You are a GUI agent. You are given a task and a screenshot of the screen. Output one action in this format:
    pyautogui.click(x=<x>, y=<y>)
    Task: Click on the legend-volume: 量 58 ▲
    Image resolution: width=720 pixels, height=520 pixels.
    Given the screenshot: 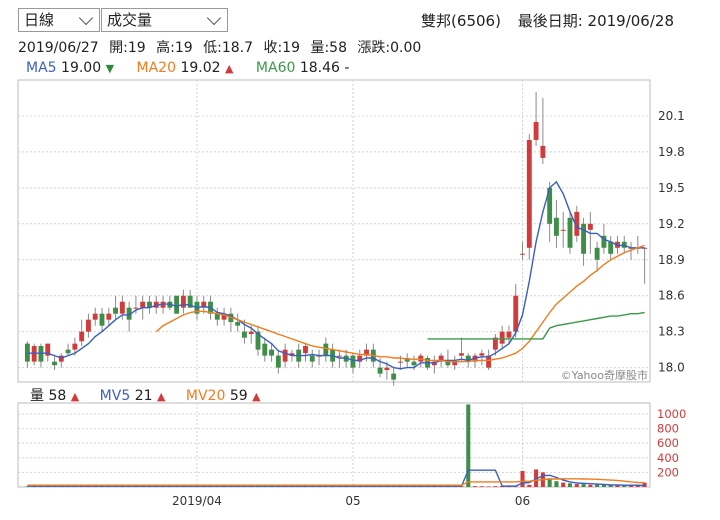 What is the action you would take?
    pyautogui.click(x=57, y=396)
    